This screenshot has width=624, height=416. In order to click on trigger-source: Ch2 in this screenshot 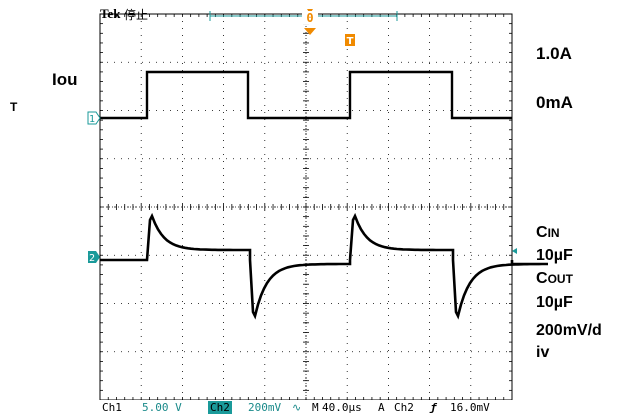, I will do `click(404, 407)`.